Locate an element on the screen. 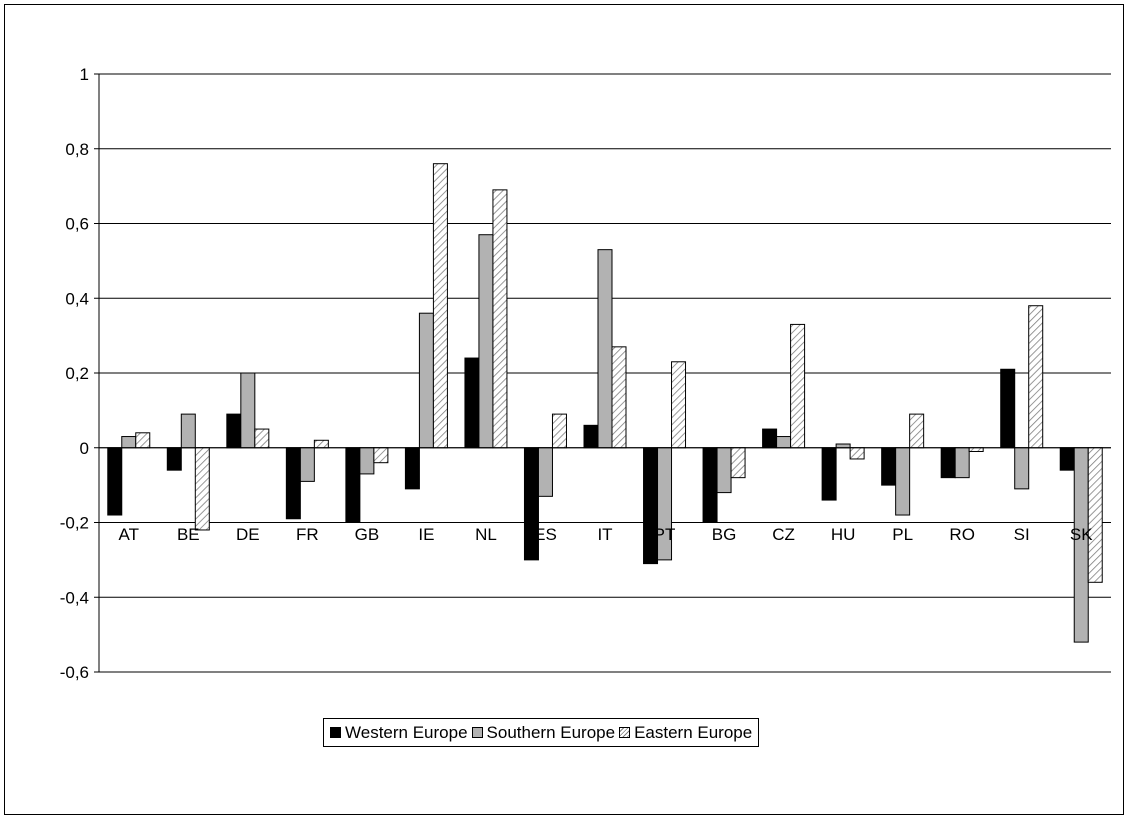 This screenshot has height=820, width=1129. y-tick-label: 1 is located at coordinates (84, 74).